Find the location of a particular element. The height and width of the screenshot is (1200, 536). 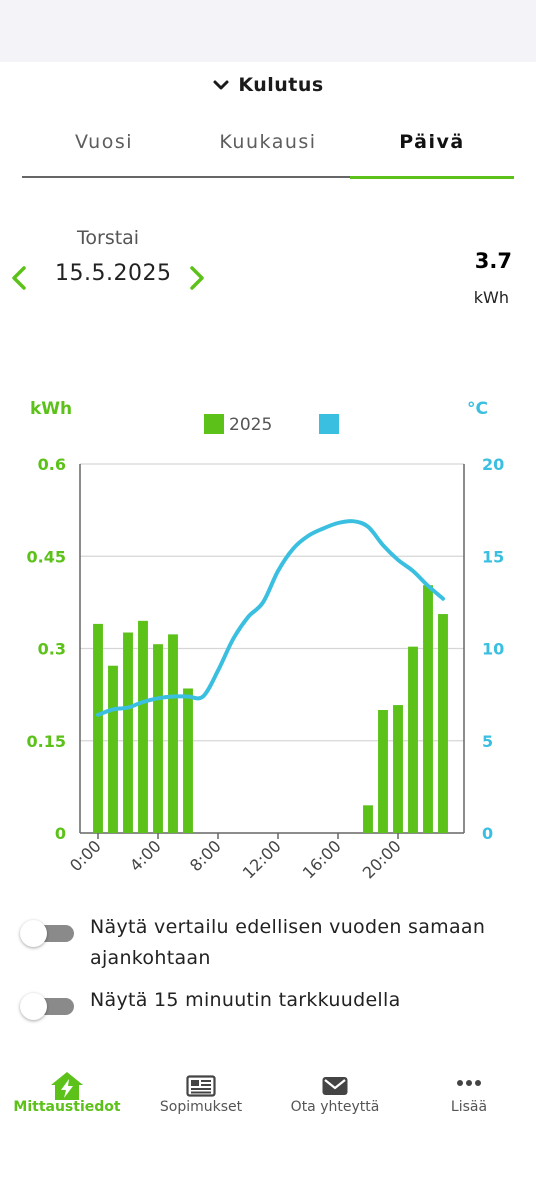

nav-label: Mittaustiedot is located at coordinates (67, 1107).